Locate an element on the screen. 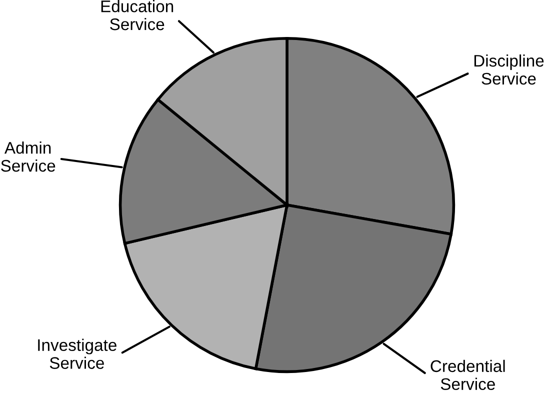 The height and width of the screenshot is (403, 554). slice-label: Education Service is located at coordinates (137, 15).